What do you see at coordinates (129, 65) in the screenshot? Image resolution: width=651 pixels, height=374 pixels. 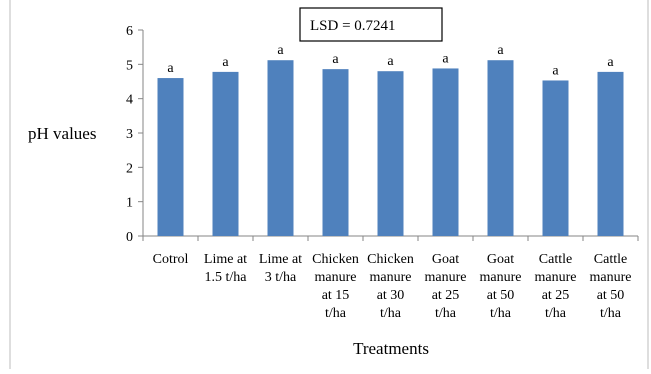 I see `y-tick-label: 5` at bounding box center [129, 65].